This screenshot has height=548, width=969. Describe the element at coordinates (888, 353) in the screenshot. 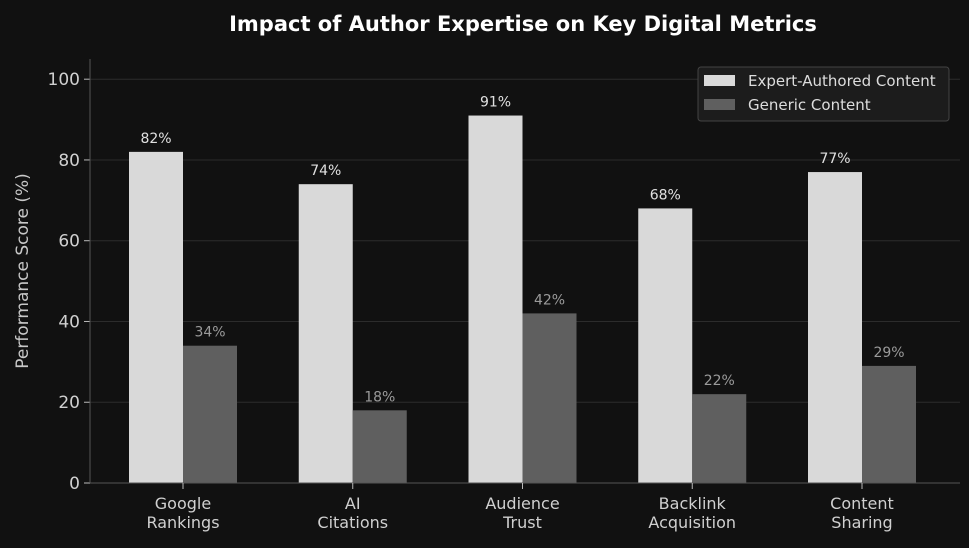

I see `data-label: 29%` at that location.